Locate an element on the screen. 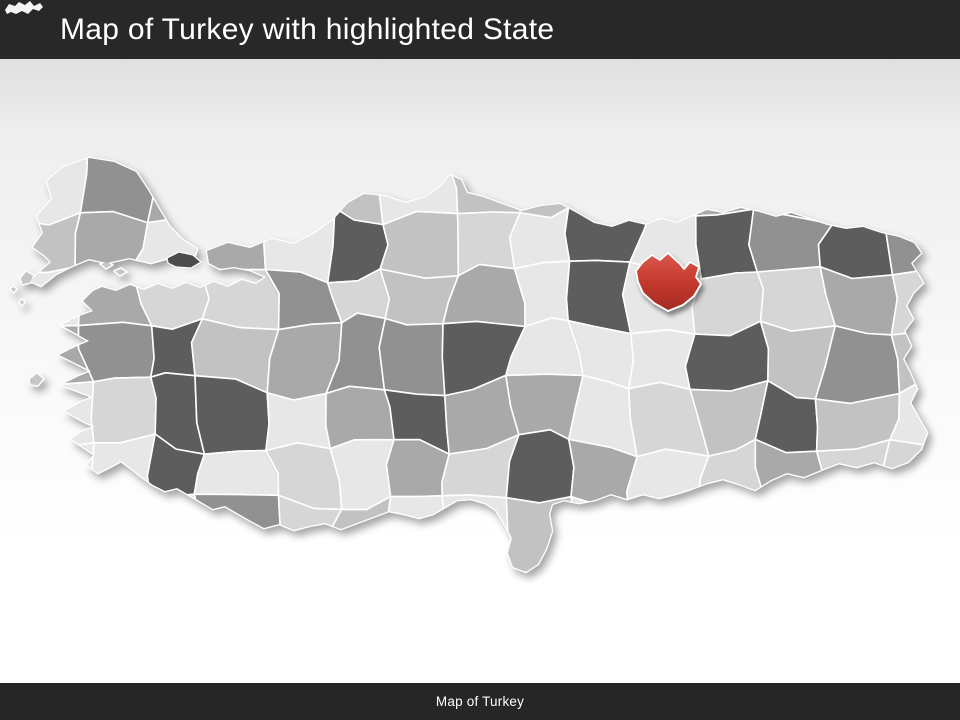 This screenshot has width=960, height=720. marmara-island is located at coordinates (120, 272).